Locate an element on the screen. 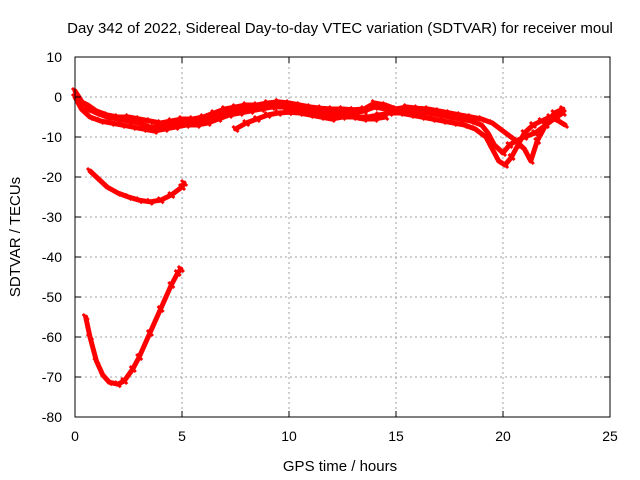 The height and width of the screenshot is (480, 640). y-tick-label: 10 is located at coordinates (54, 57).